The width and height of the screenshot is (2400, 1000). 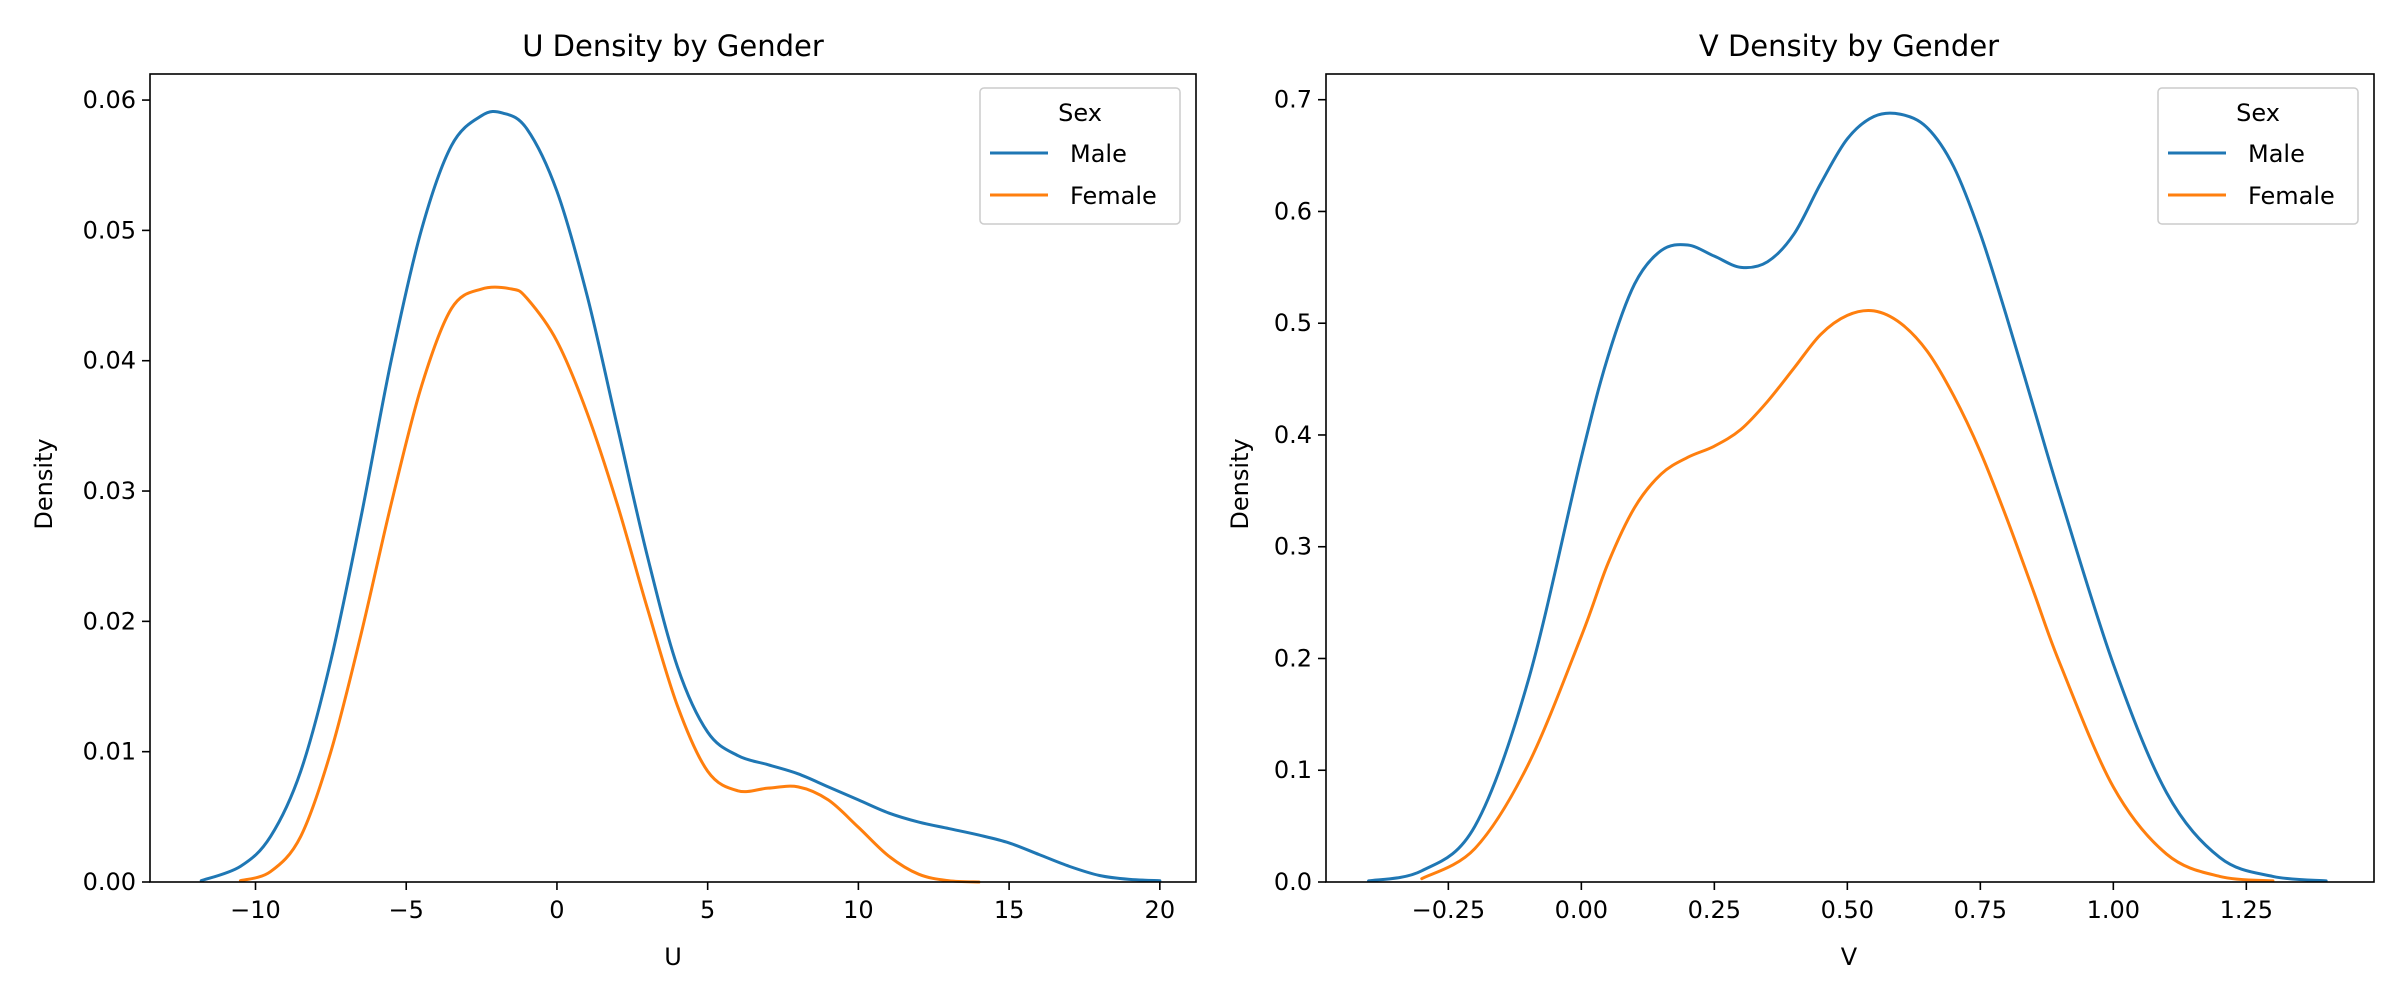 I want to click on y-tick-label: 0.06, so click(x=109, y=100).